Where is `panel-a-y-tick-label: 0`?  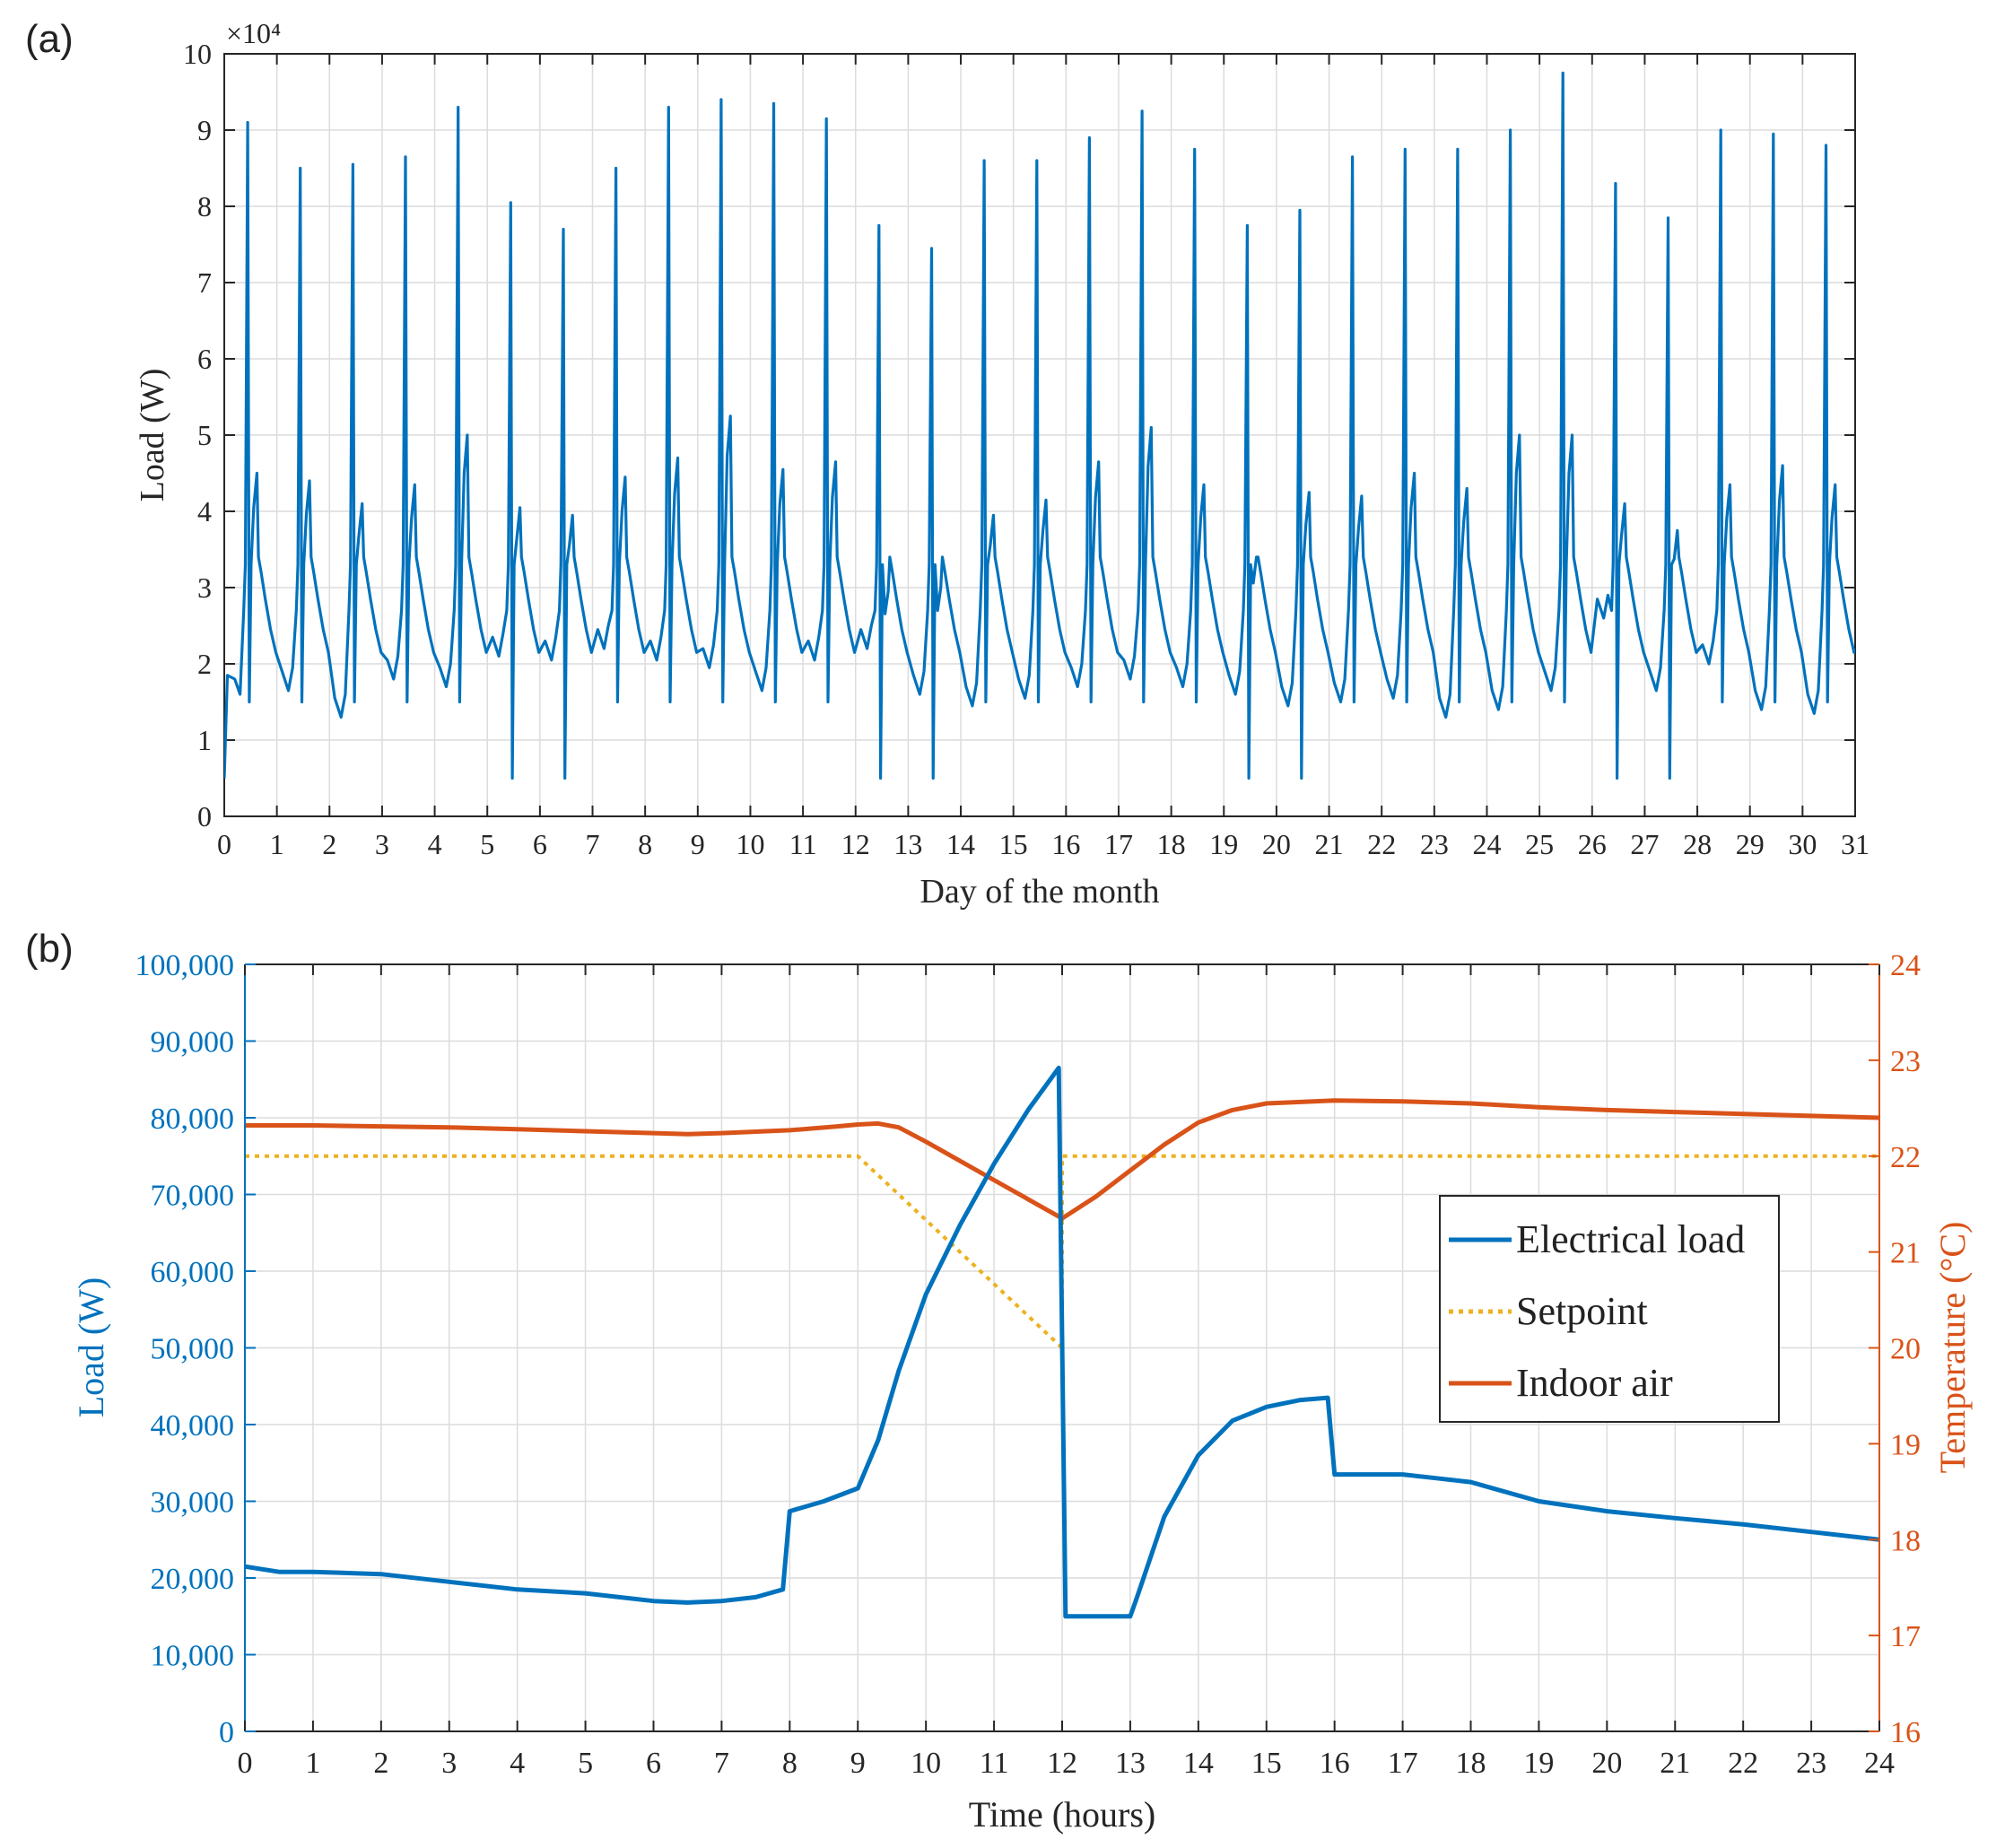 panel-a-y-tick-label: 0 is located at coordinates (204, 816).